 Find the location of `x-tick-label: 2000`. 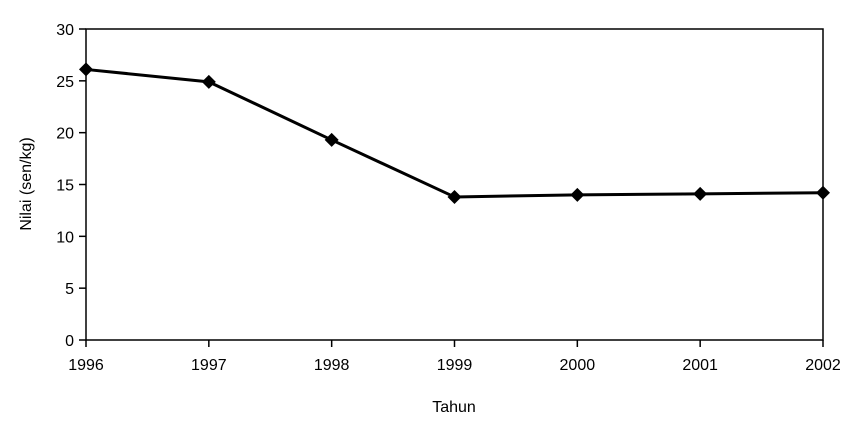

x-tick-label: 2000 is located at coordinates (578, 365).